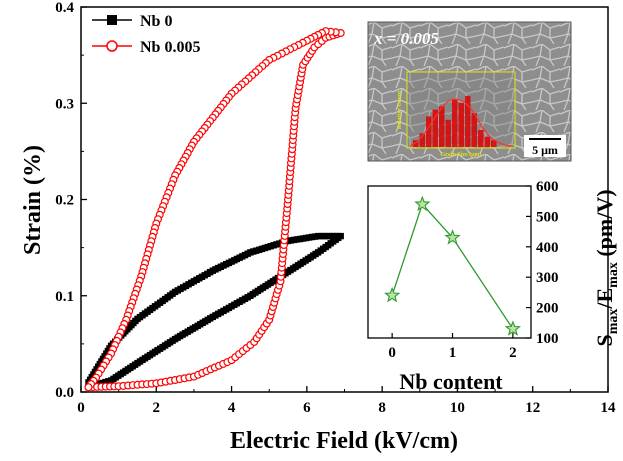 Image resolution: width=623 pixels, height=461 pixels. I want to click on x-tick-label: 6, so click(307, 408).